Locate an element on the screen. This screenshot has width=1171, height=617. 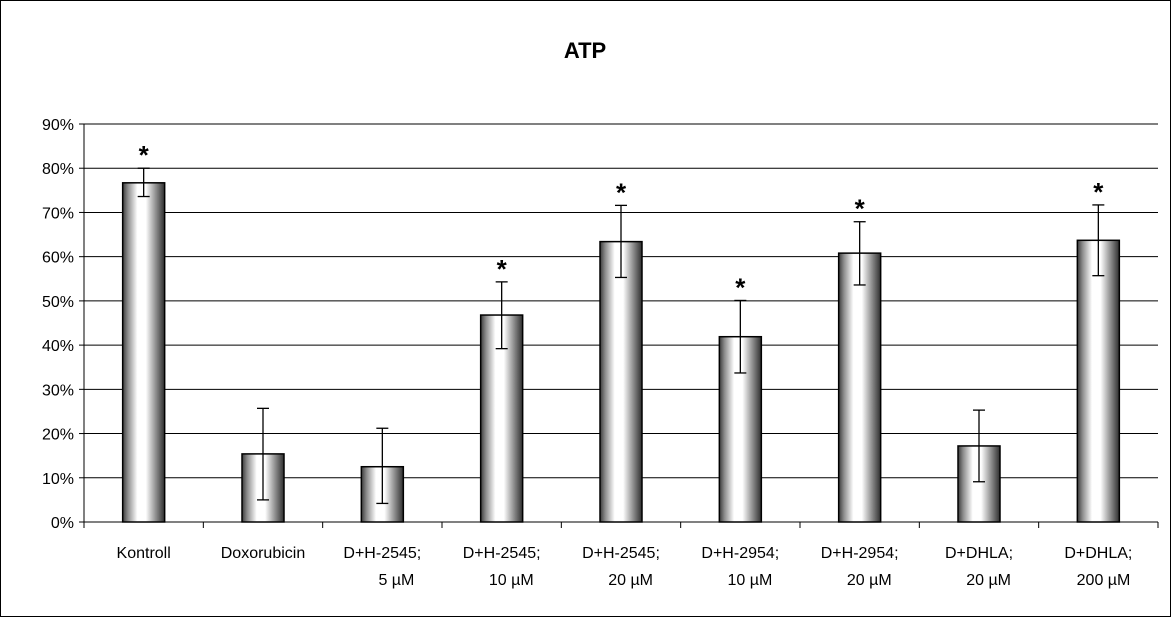
y-tick-label: 90% is located at coordinates (58, 125).